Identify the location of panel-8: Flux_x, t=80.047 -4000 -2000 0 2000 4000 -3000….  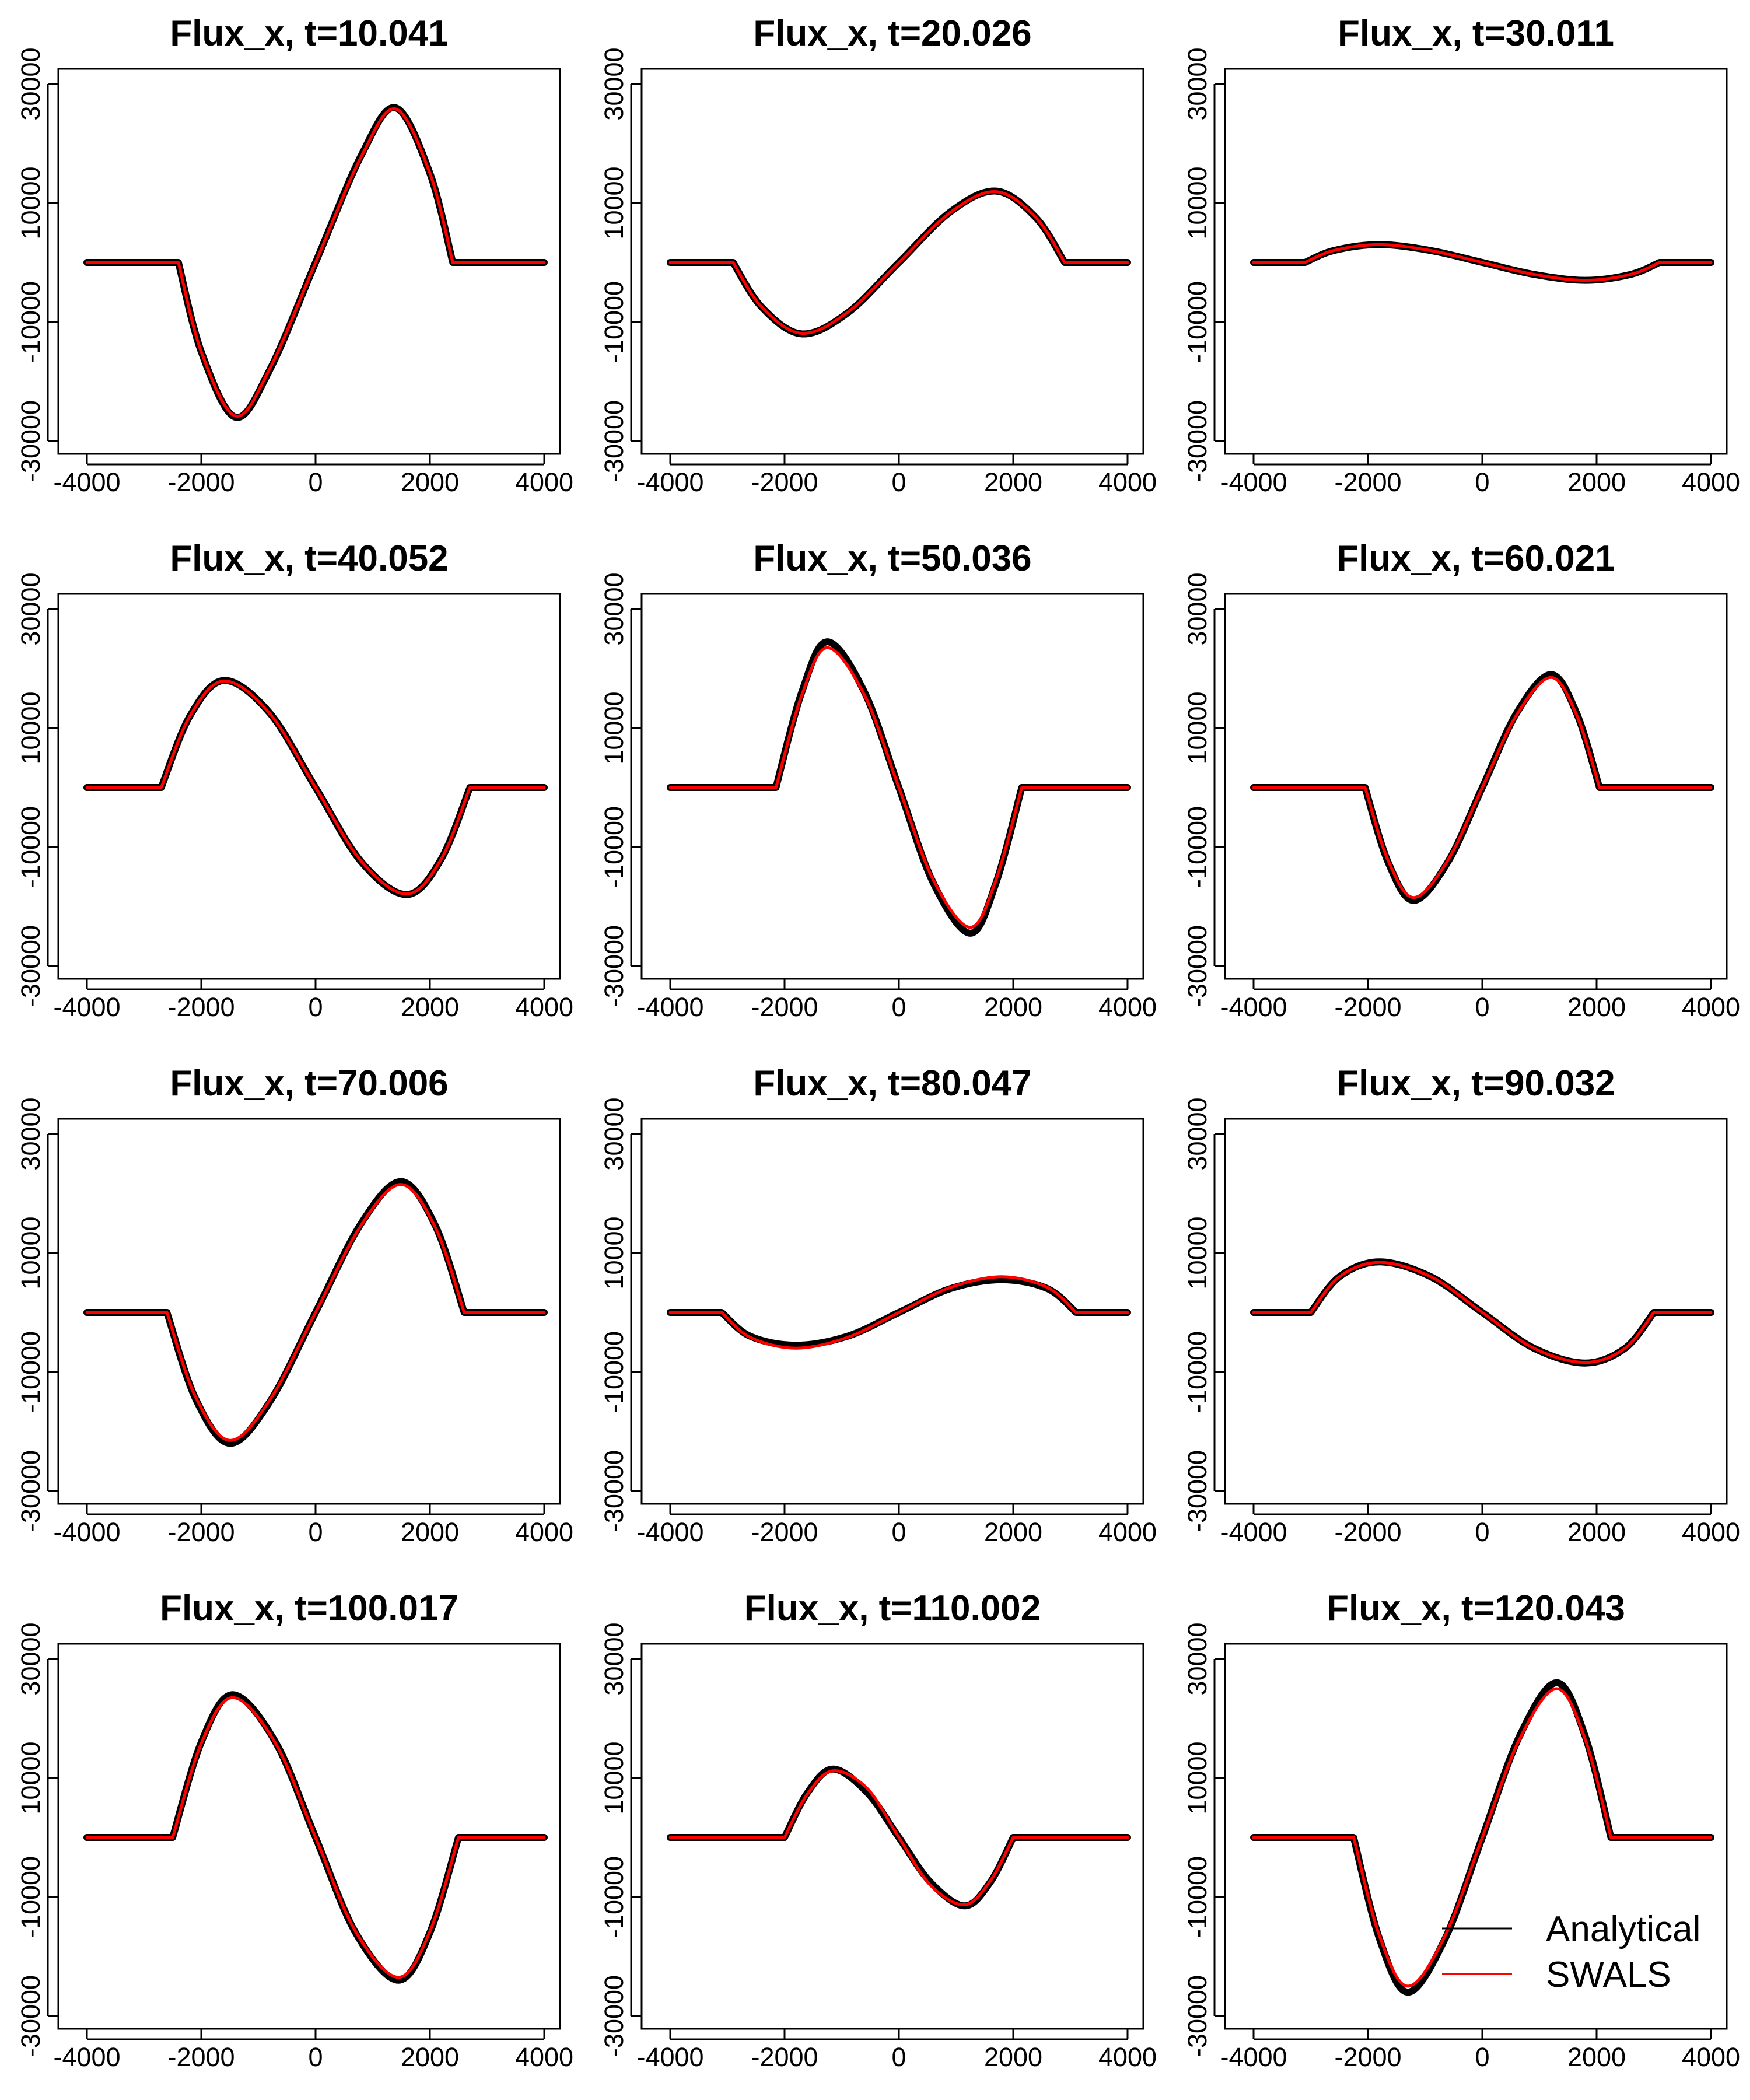
(878, 1305).